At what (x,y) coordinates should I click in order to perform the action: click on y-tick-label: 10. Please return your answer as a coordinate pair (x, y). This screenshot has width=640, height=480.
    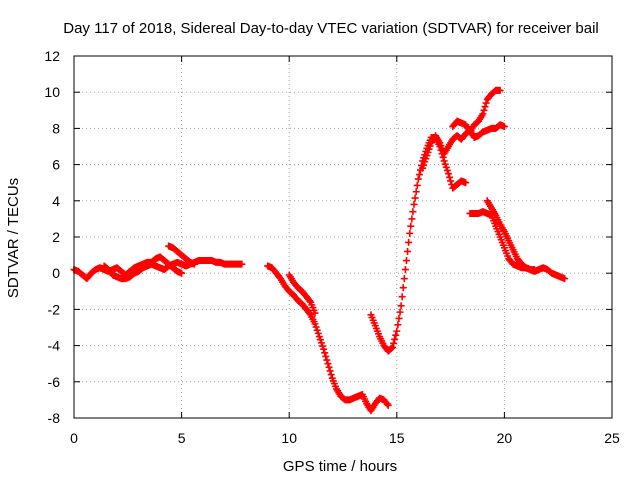
    Looking at the image, I should click on (52, 92).